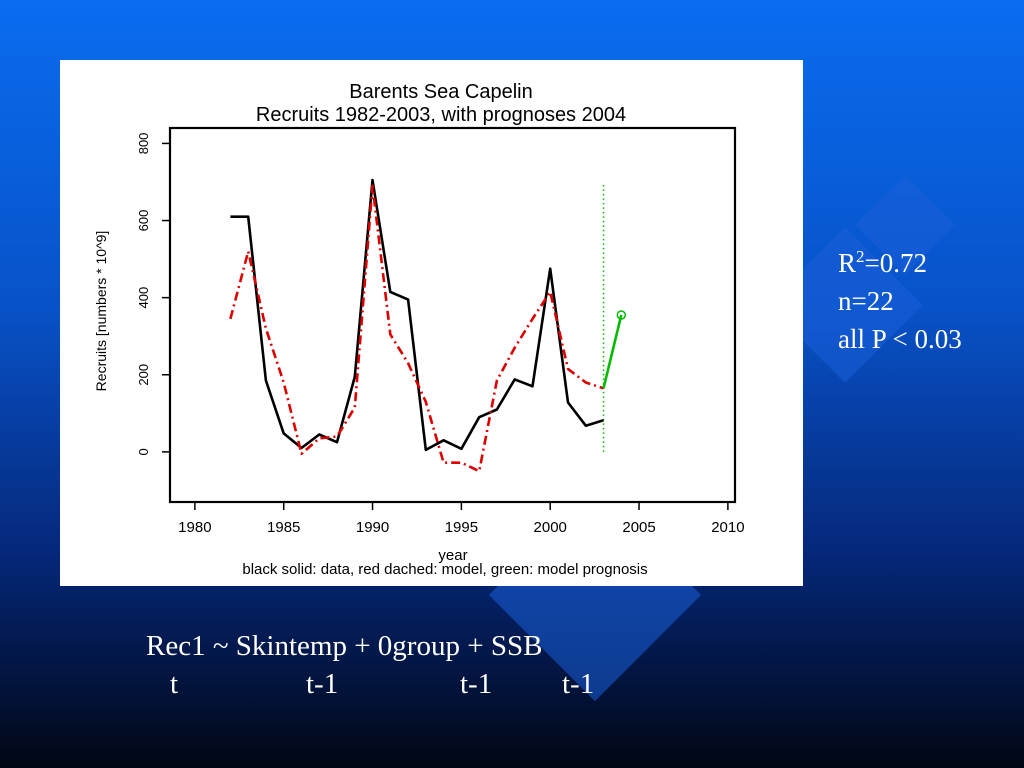 This screenshot has width=1024, height=768. What do you see at coordinates (900, 298) in the screenshot?
I see `statistics-box: R2=0.72 n=22 all P < 0.03` at bounding box center [900, 298].